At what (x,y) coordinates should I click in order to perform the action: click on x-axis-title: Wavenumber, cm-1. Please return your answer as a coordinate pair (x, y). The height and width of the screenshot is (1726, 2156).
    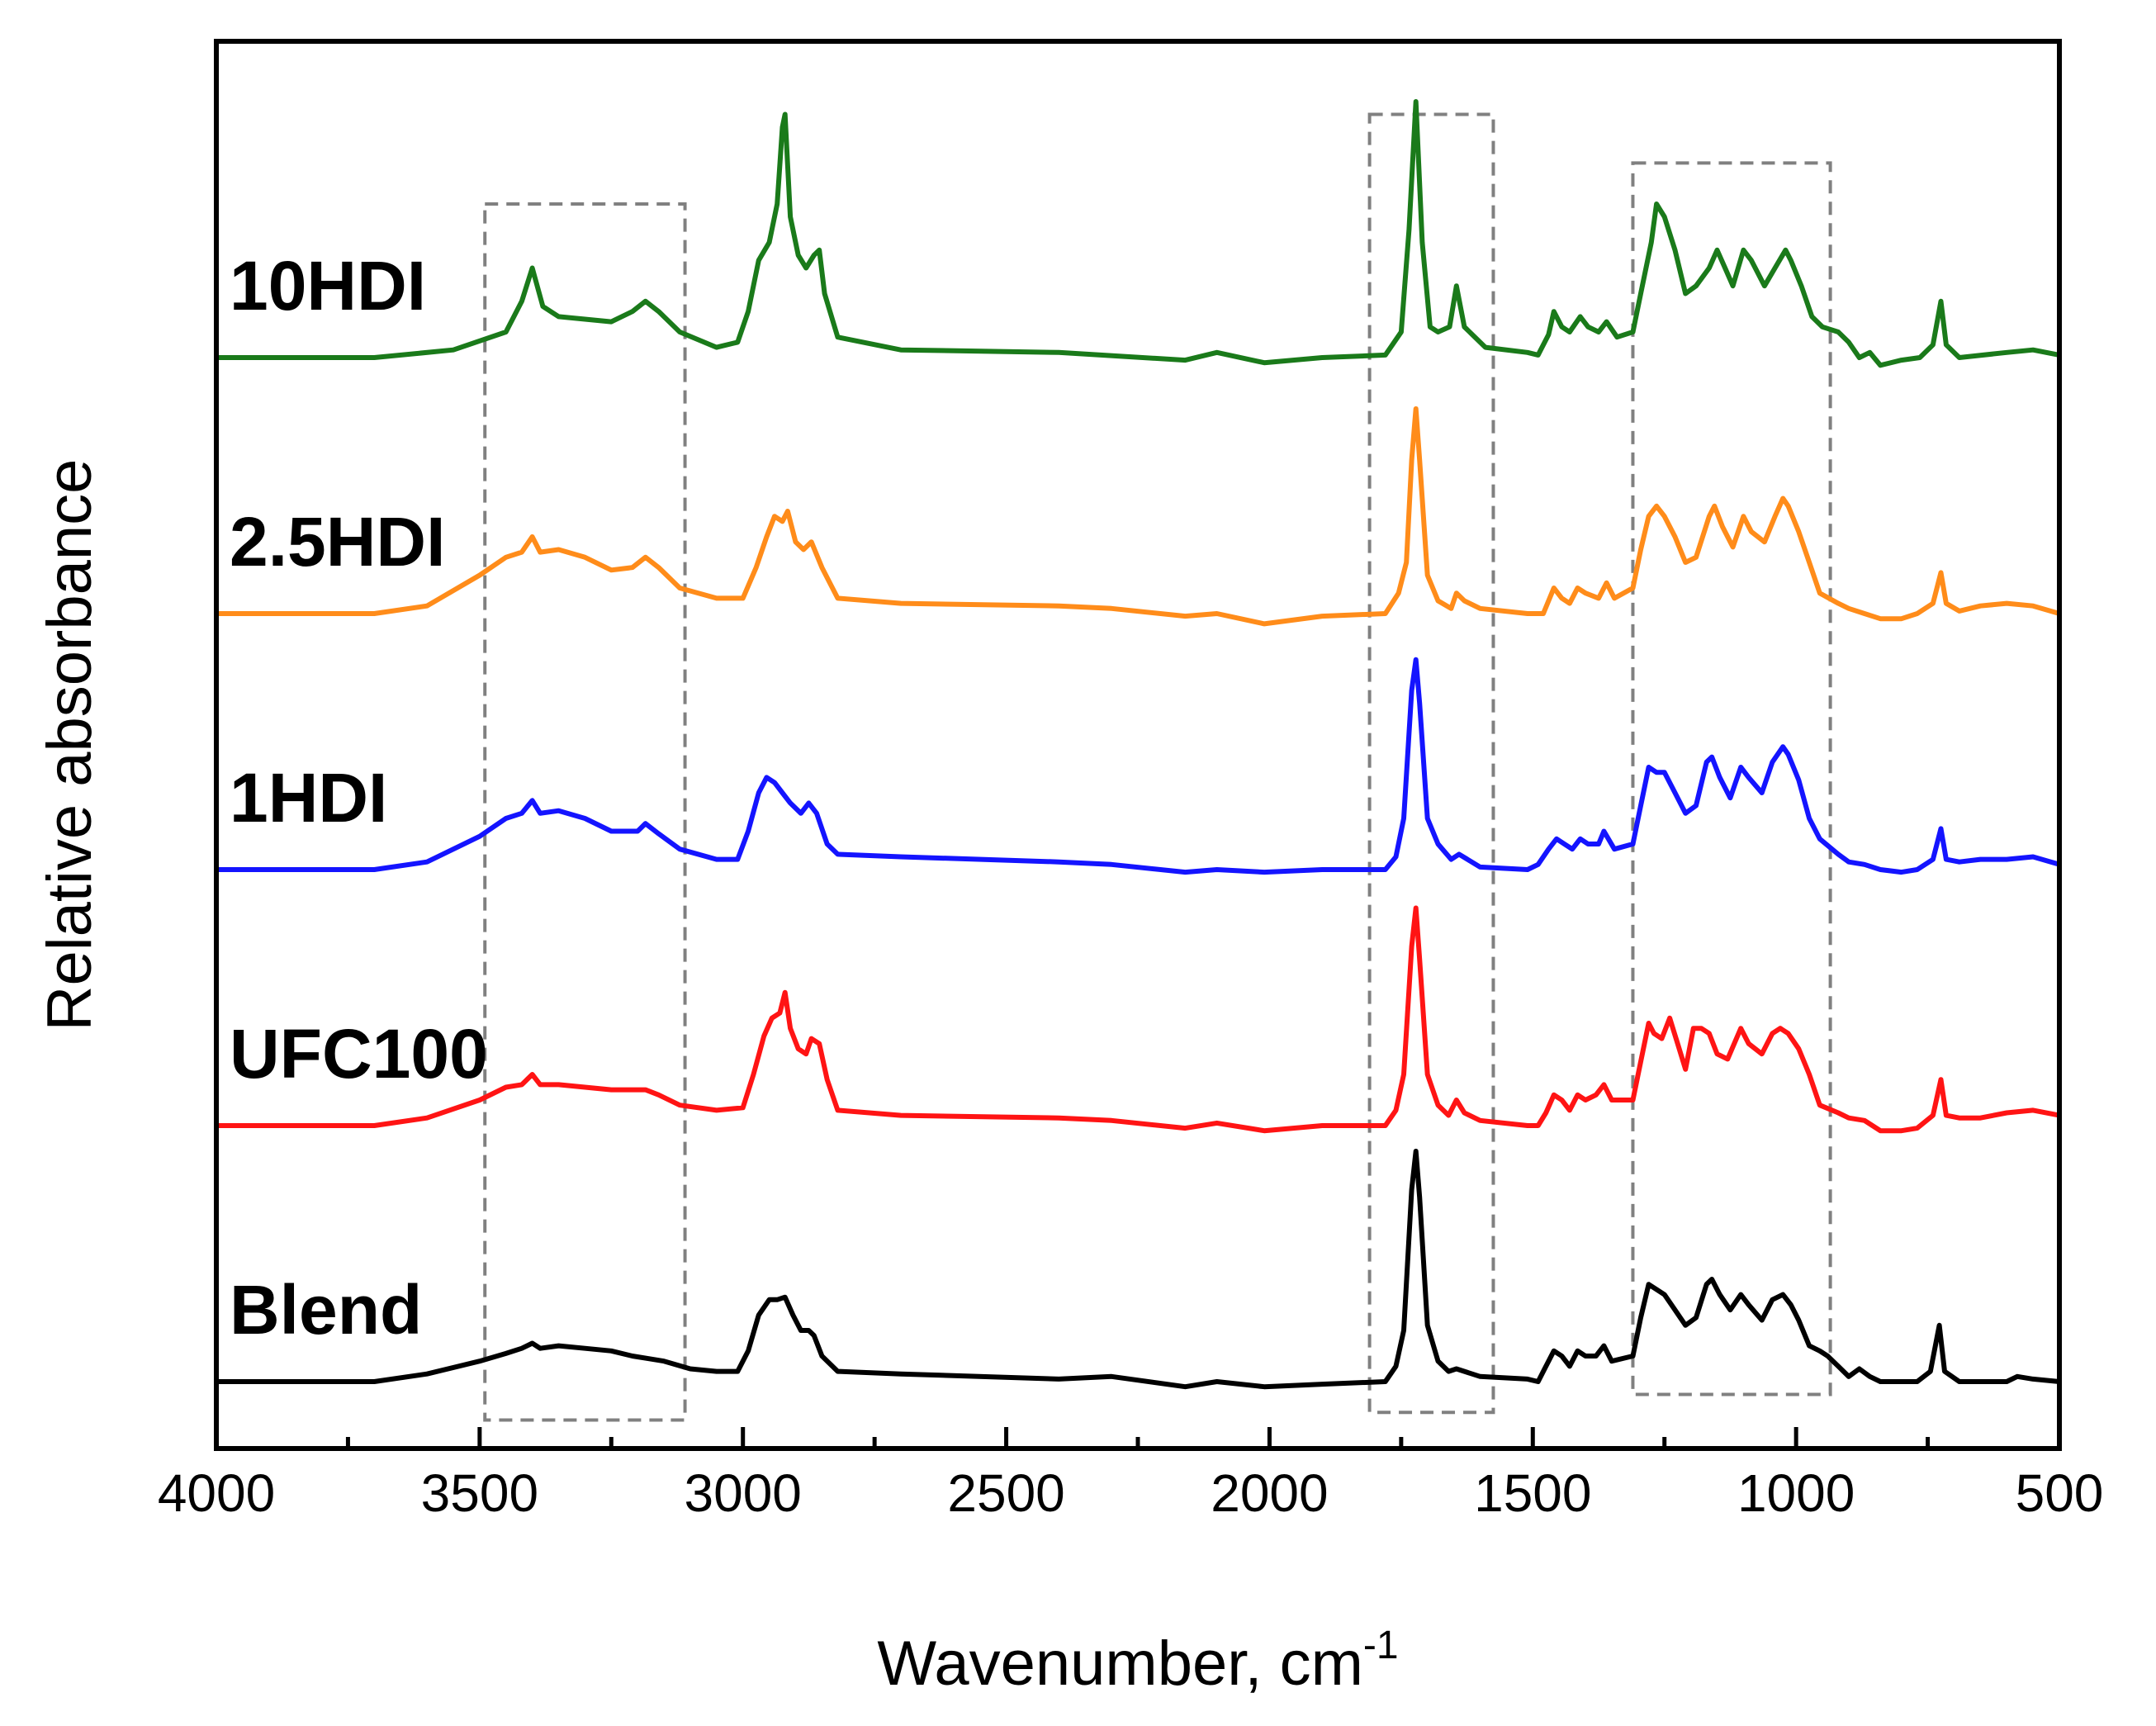
    Looking at the image, I should click on (1137, 1661).